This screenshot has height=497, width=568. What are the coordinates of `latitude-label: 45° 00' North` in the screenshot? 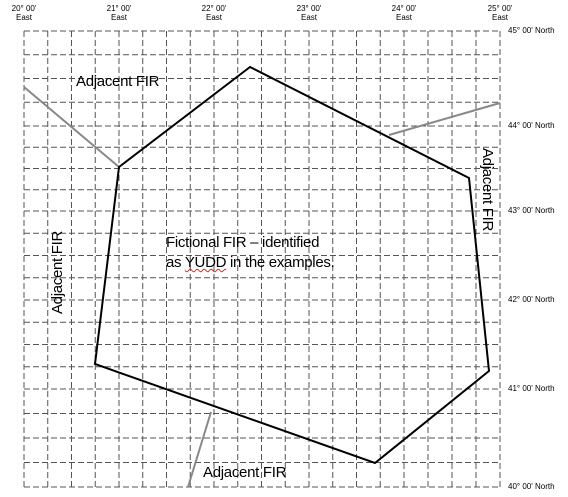 It's located at (531, 30).